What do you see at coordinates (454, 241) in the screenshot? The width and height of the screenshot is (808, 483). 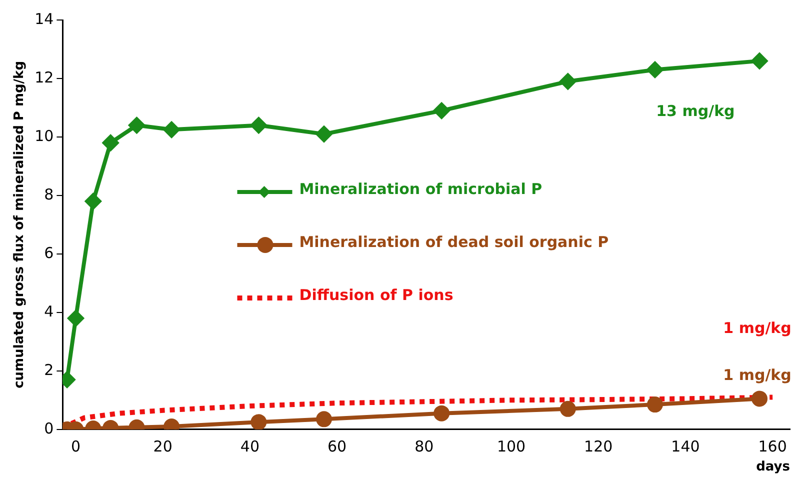 I see `legend-label: Mineralization of dead soil organic P` at bounding box center [454, 241].